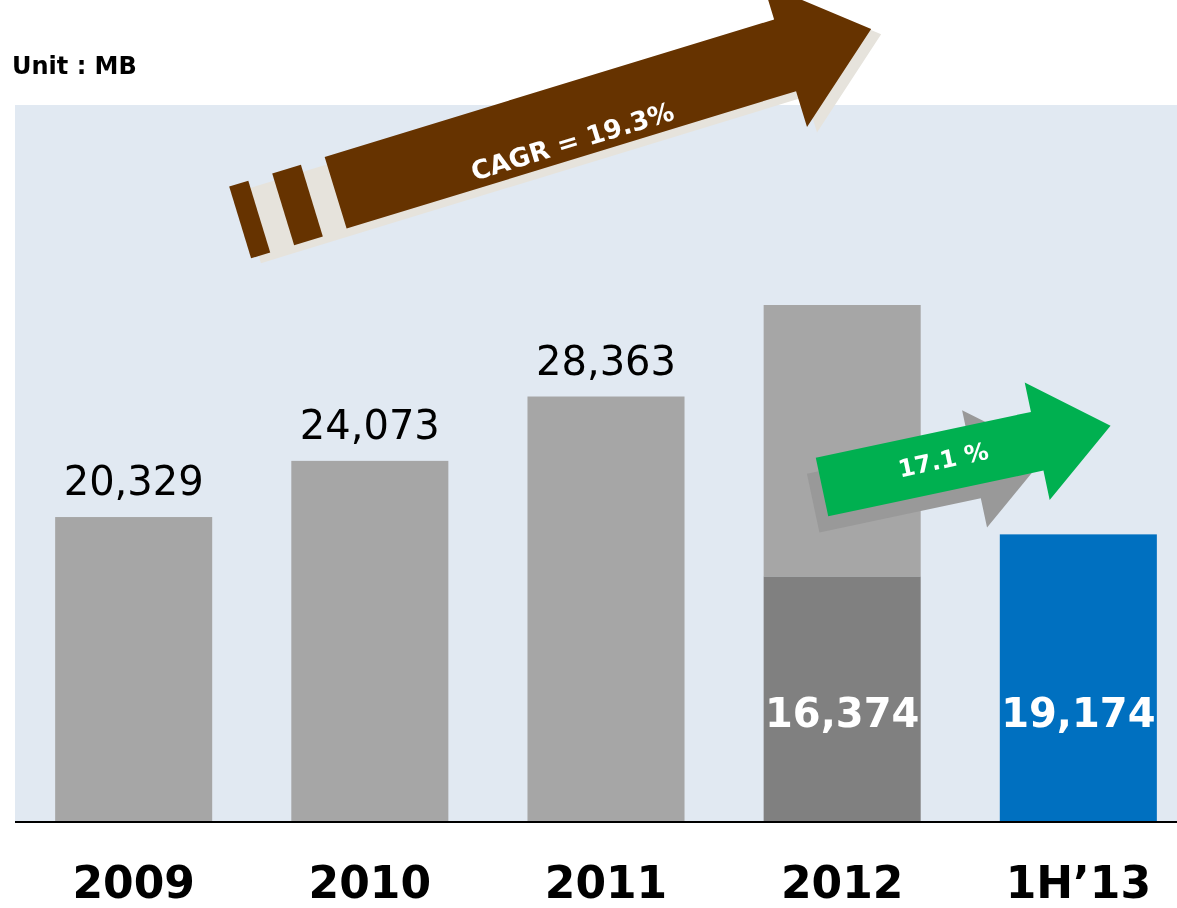 This screenshot has width=1177, height=908. What do you see at coordinates (572, 141) in the screenshot?
I see `text: CAGR = 19.3%` at bounding box center [572, 141].